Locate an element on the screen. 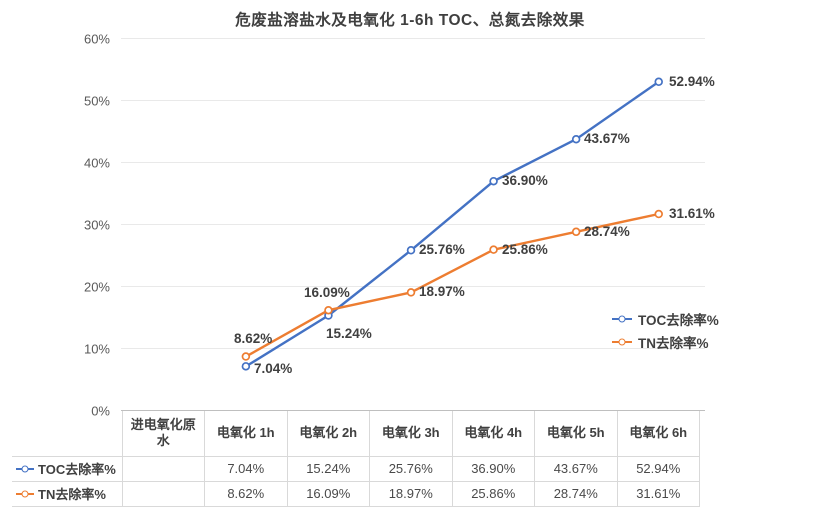 Image resolution: width=820 pixels, height=510 pixels. table-value-cell: 43.67% is located at coordinates (576, 468).